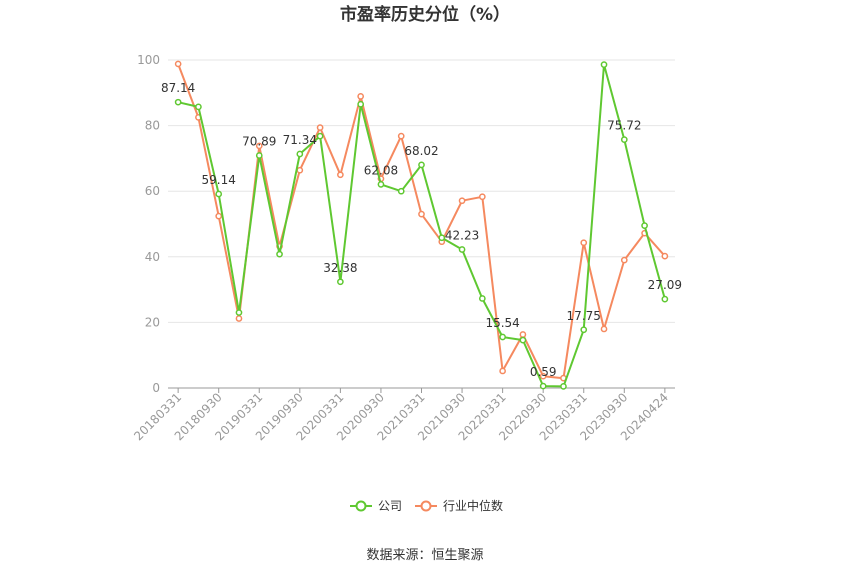 The height and width of the screenshot is (575, 850). Describe the element at coordinates (259, 141) in the screenshot. I see `data-label: 70.89` at that location.